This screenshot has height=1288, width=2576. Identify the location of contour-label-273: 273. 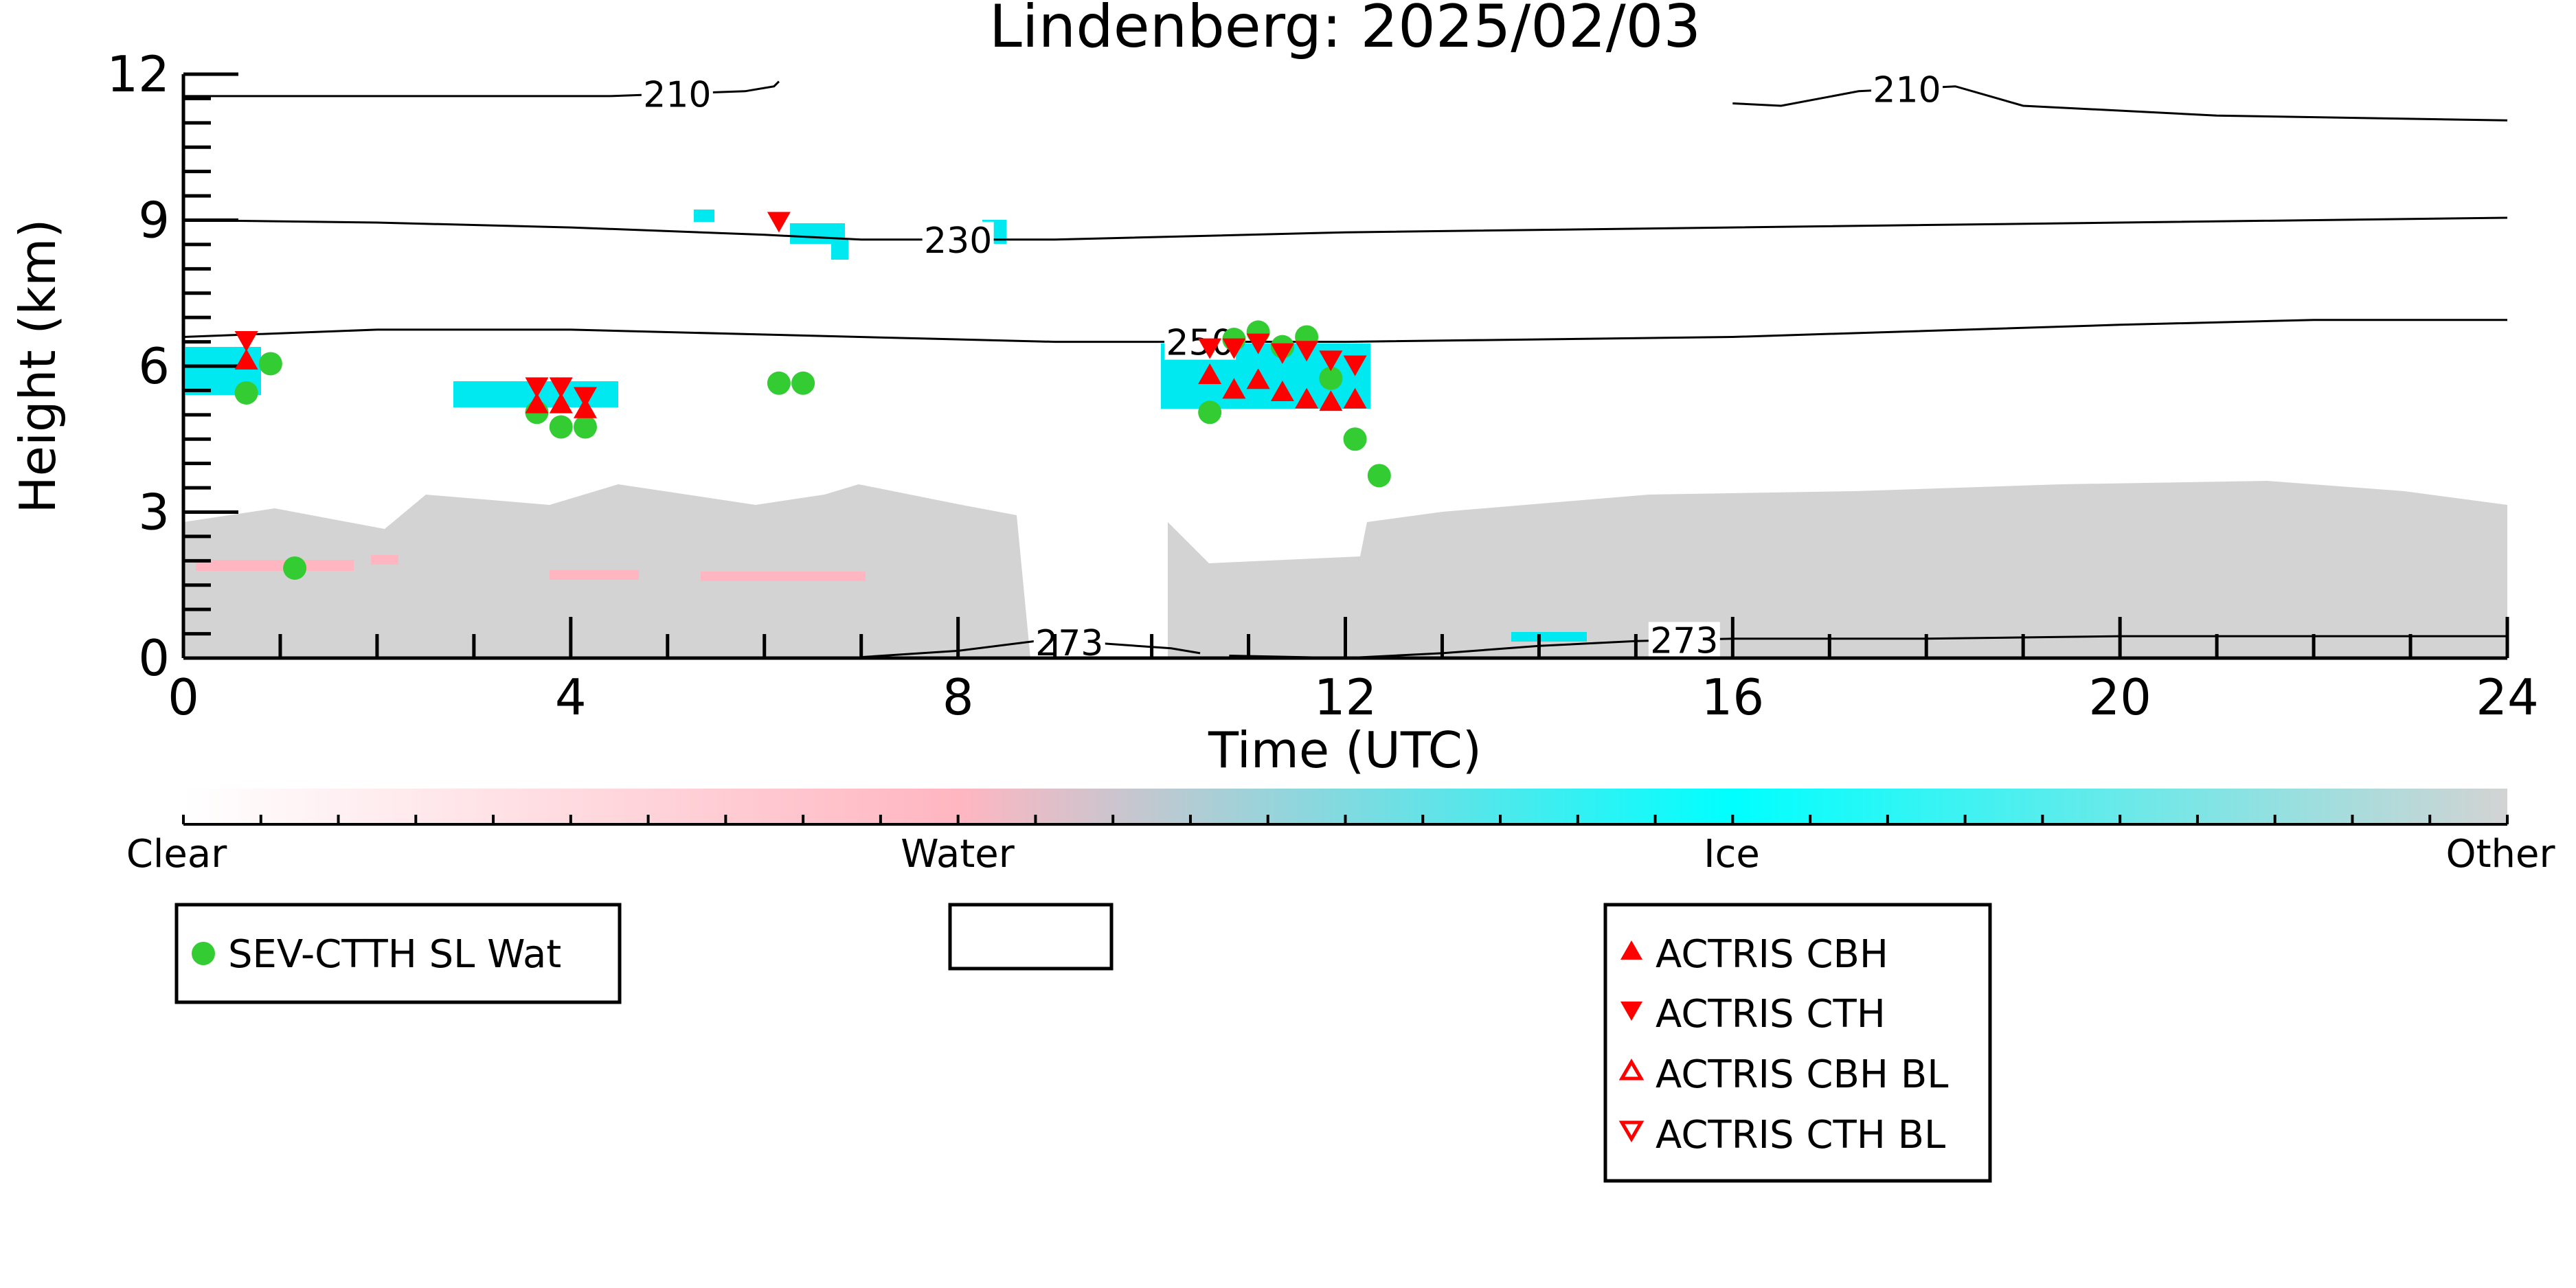
(1684, 641).